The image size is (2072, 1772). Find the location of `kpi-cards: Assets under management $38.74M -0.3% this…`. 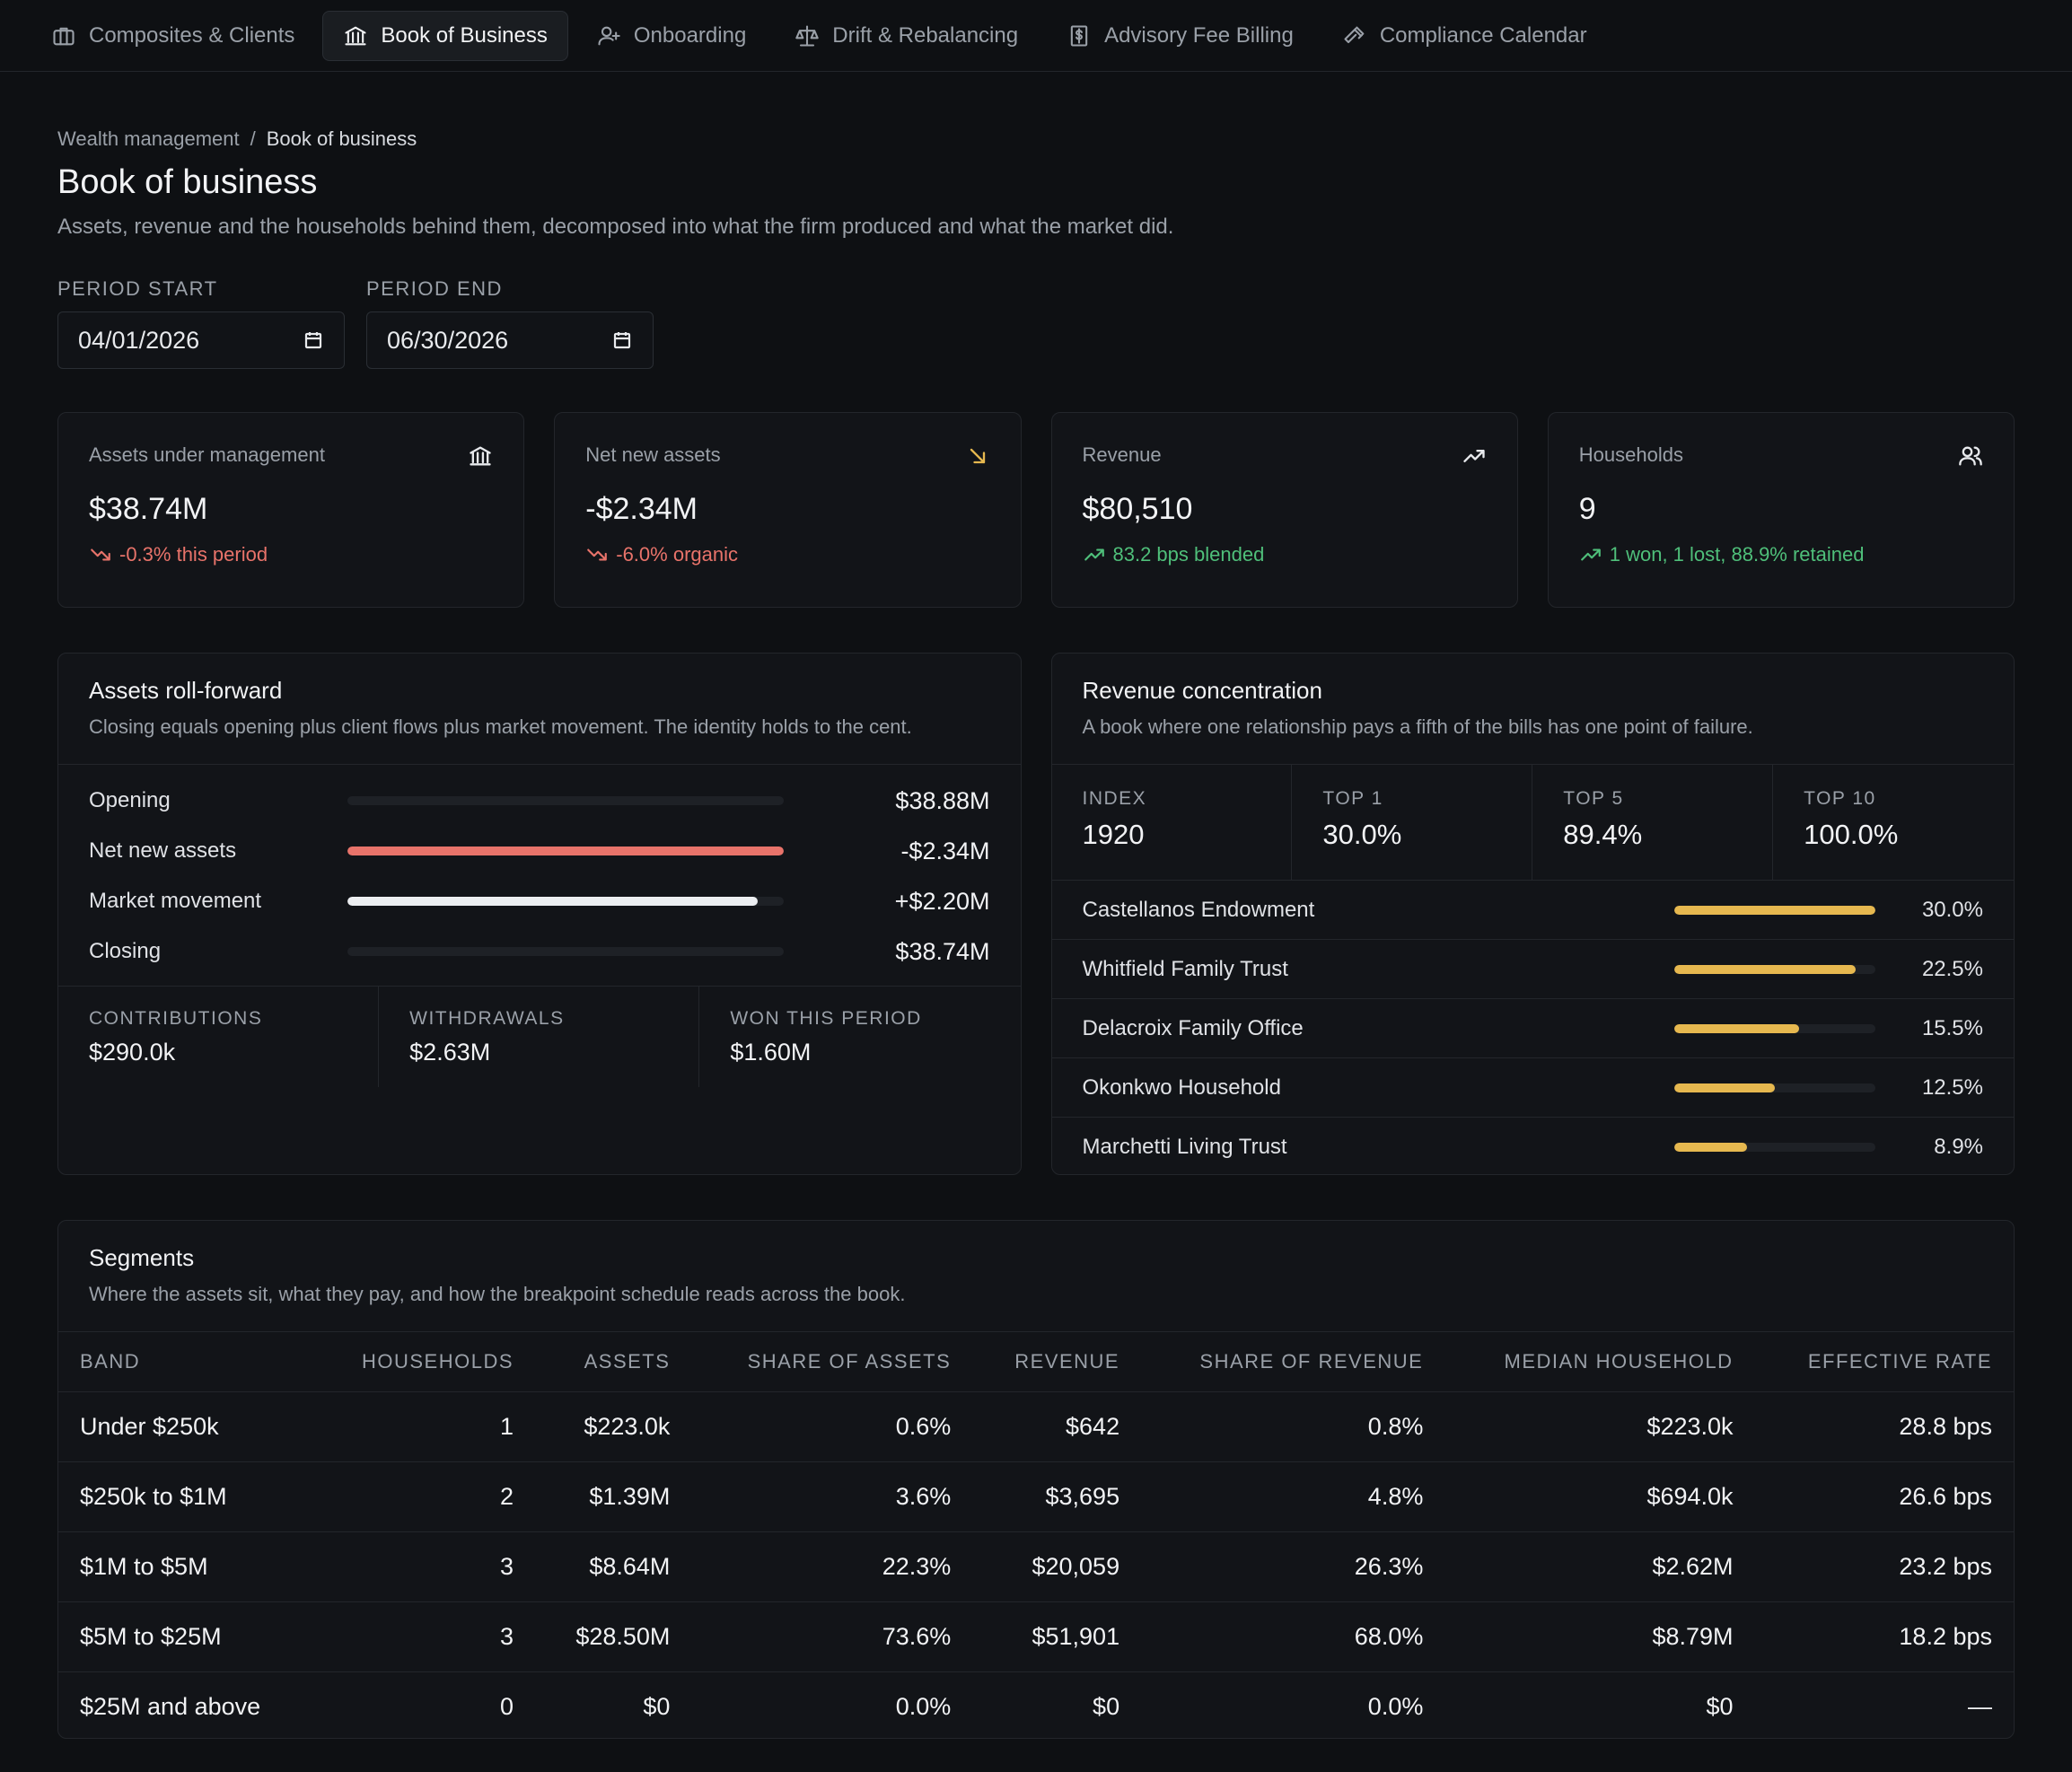

kpi-cards: Assets under management $38.74M -0.3% this… is located at coordinates (1036, 510).